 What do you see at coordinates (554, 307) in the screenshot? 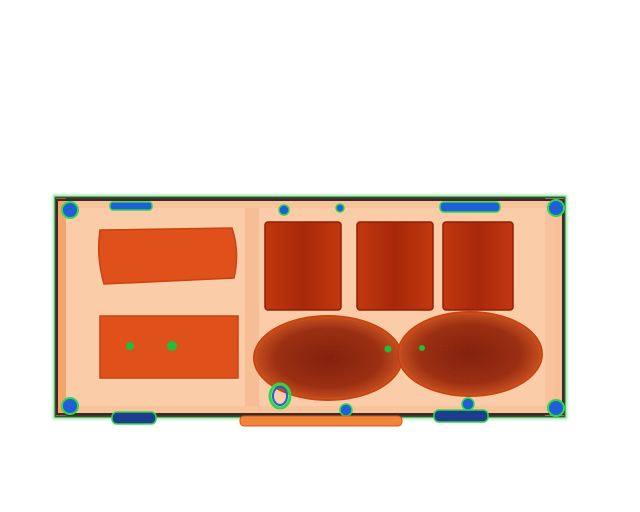
I see `right-edge-tint` at bounding box center [554, 307].